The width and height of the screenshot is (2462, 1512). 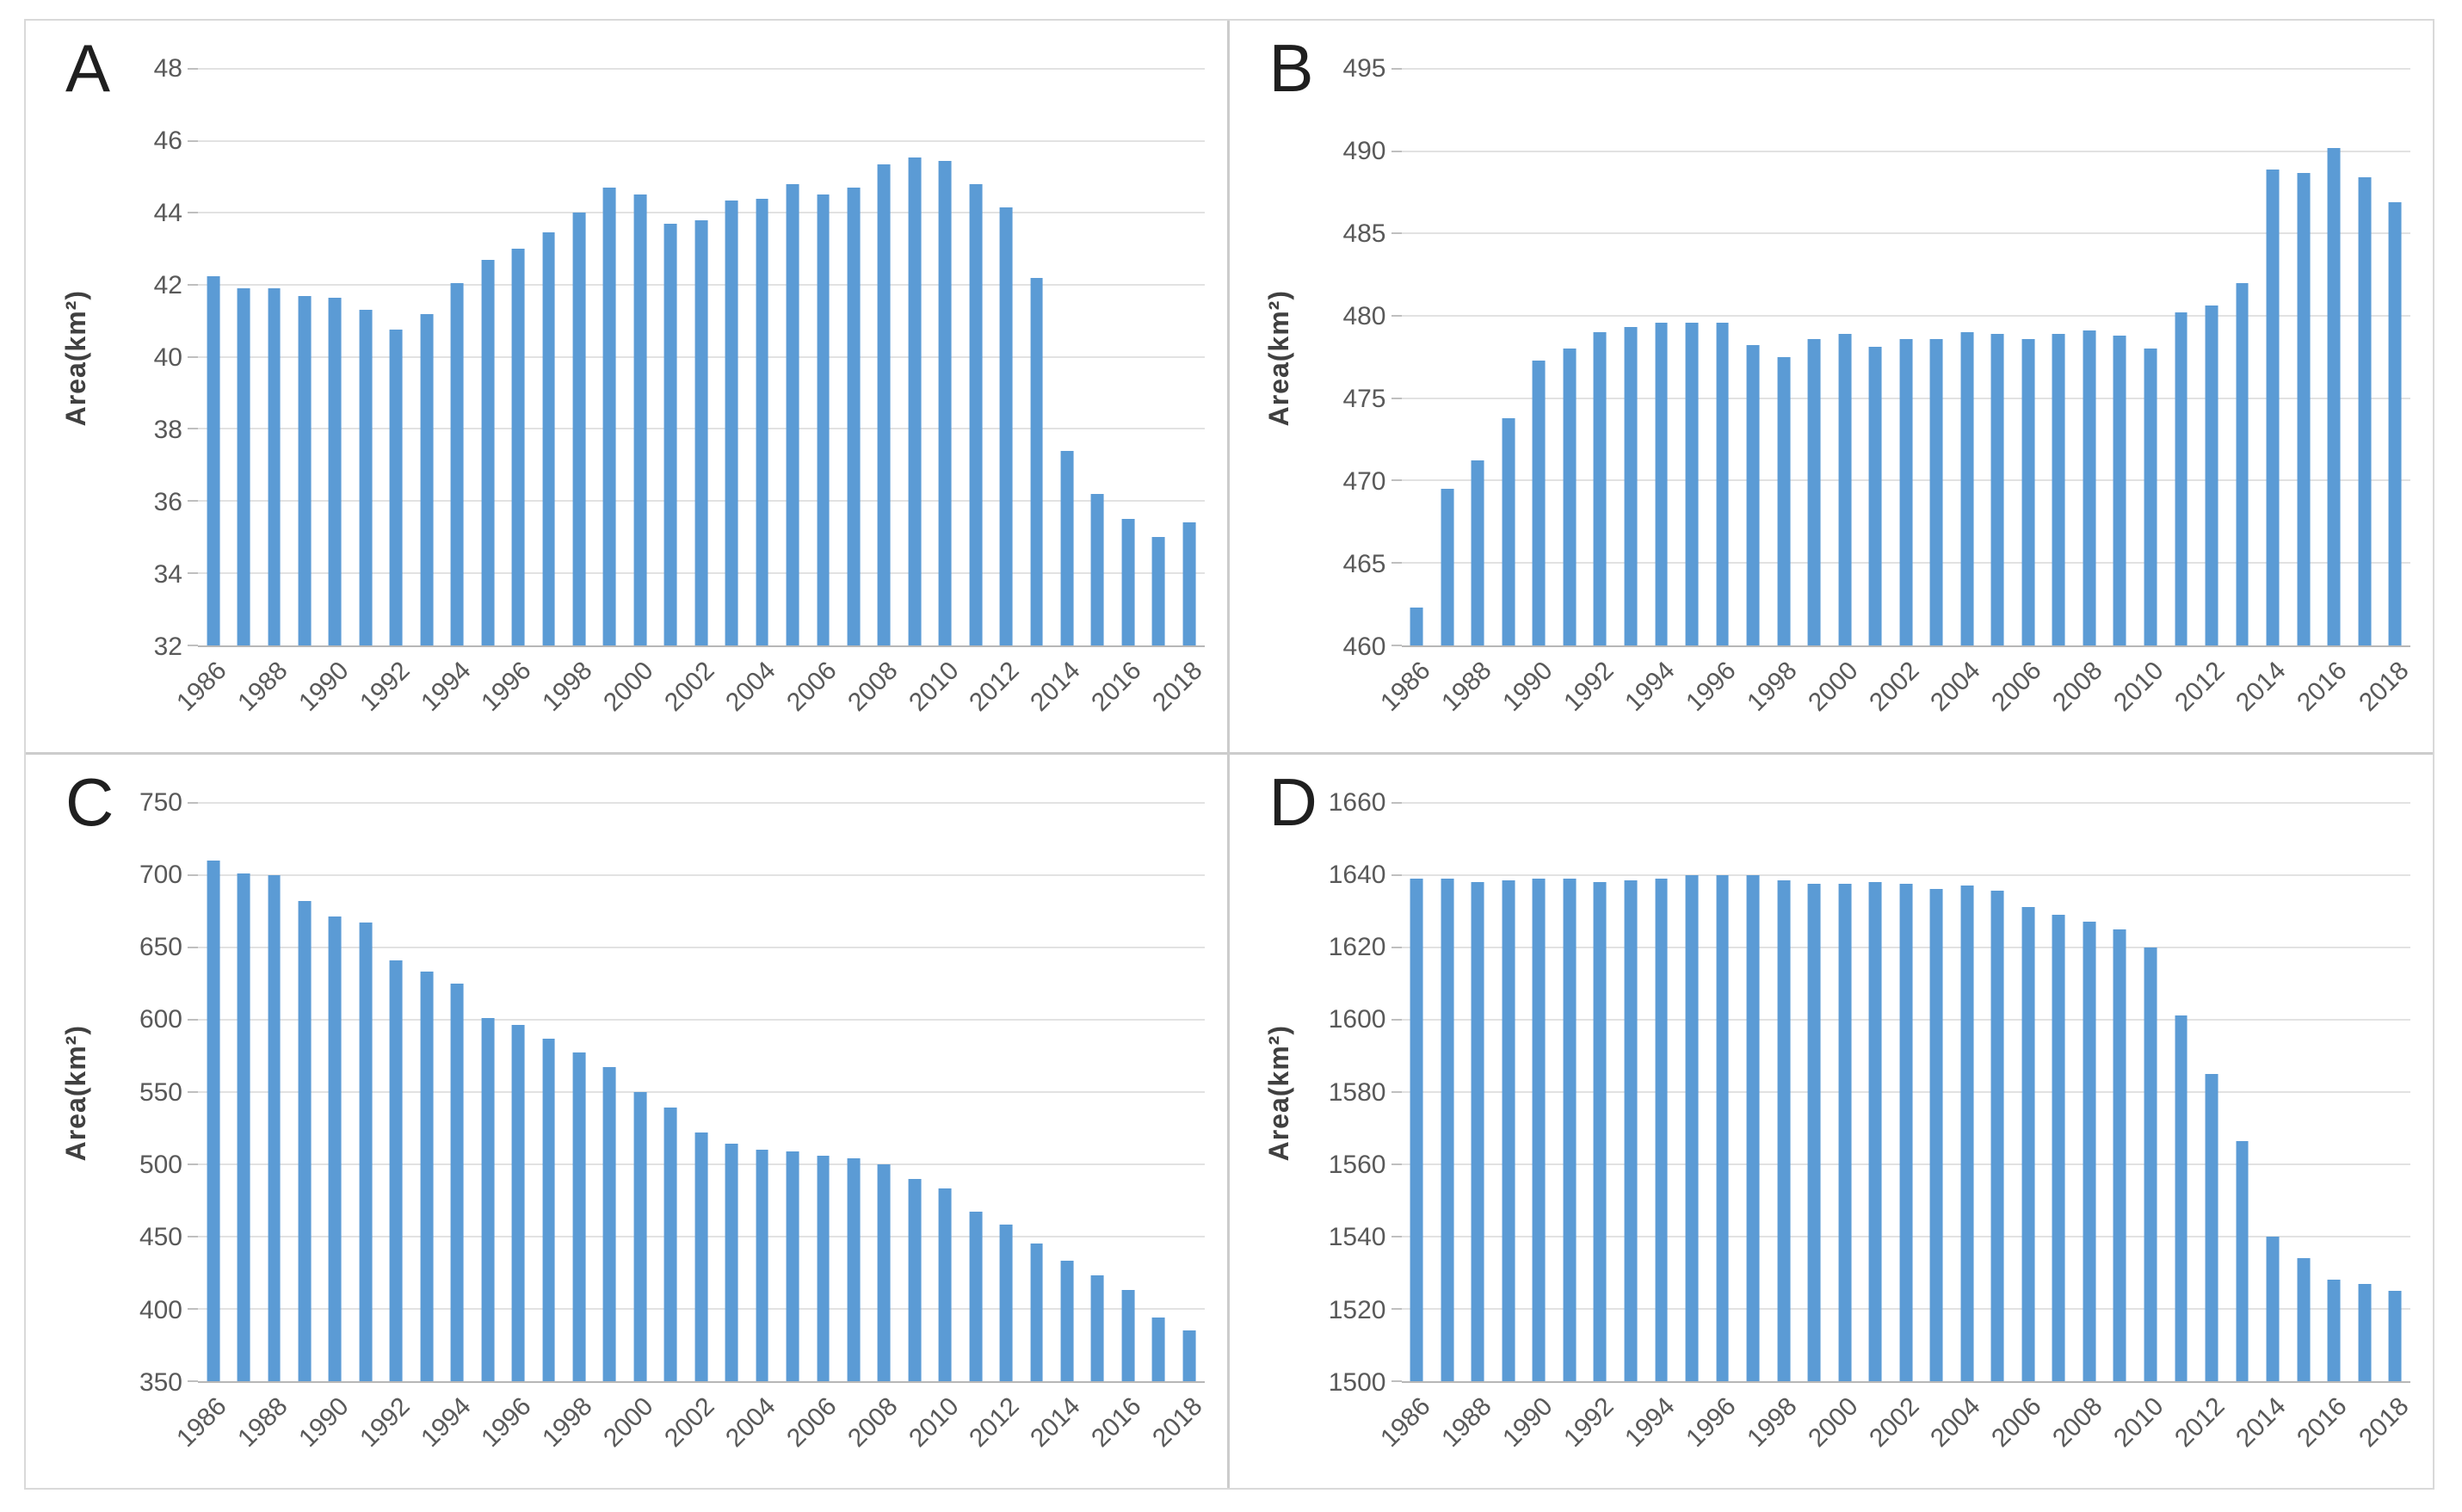 I want to click on y-axis: 350 400 450 500 550 600 650 700 750, so click(x=152, y=1092).